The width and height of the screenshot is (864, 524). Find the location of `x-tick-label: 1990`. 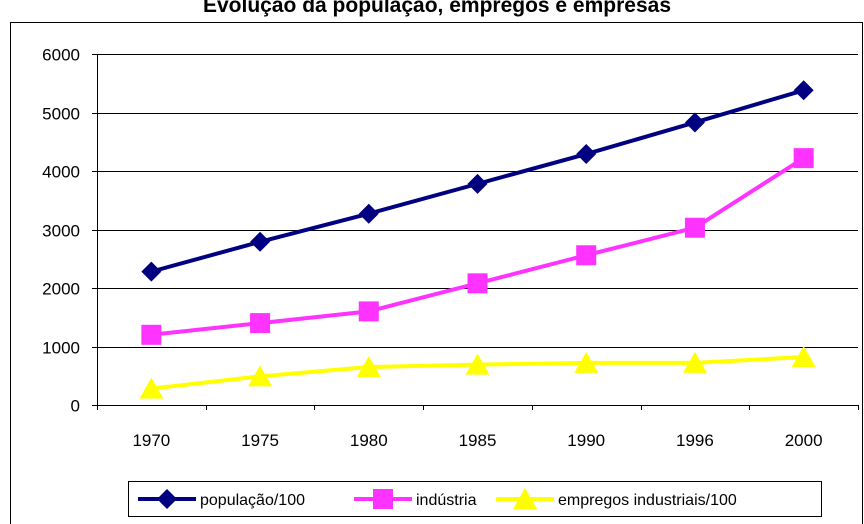

x-tick-label: 1990 is located at coordinates (586, 440).